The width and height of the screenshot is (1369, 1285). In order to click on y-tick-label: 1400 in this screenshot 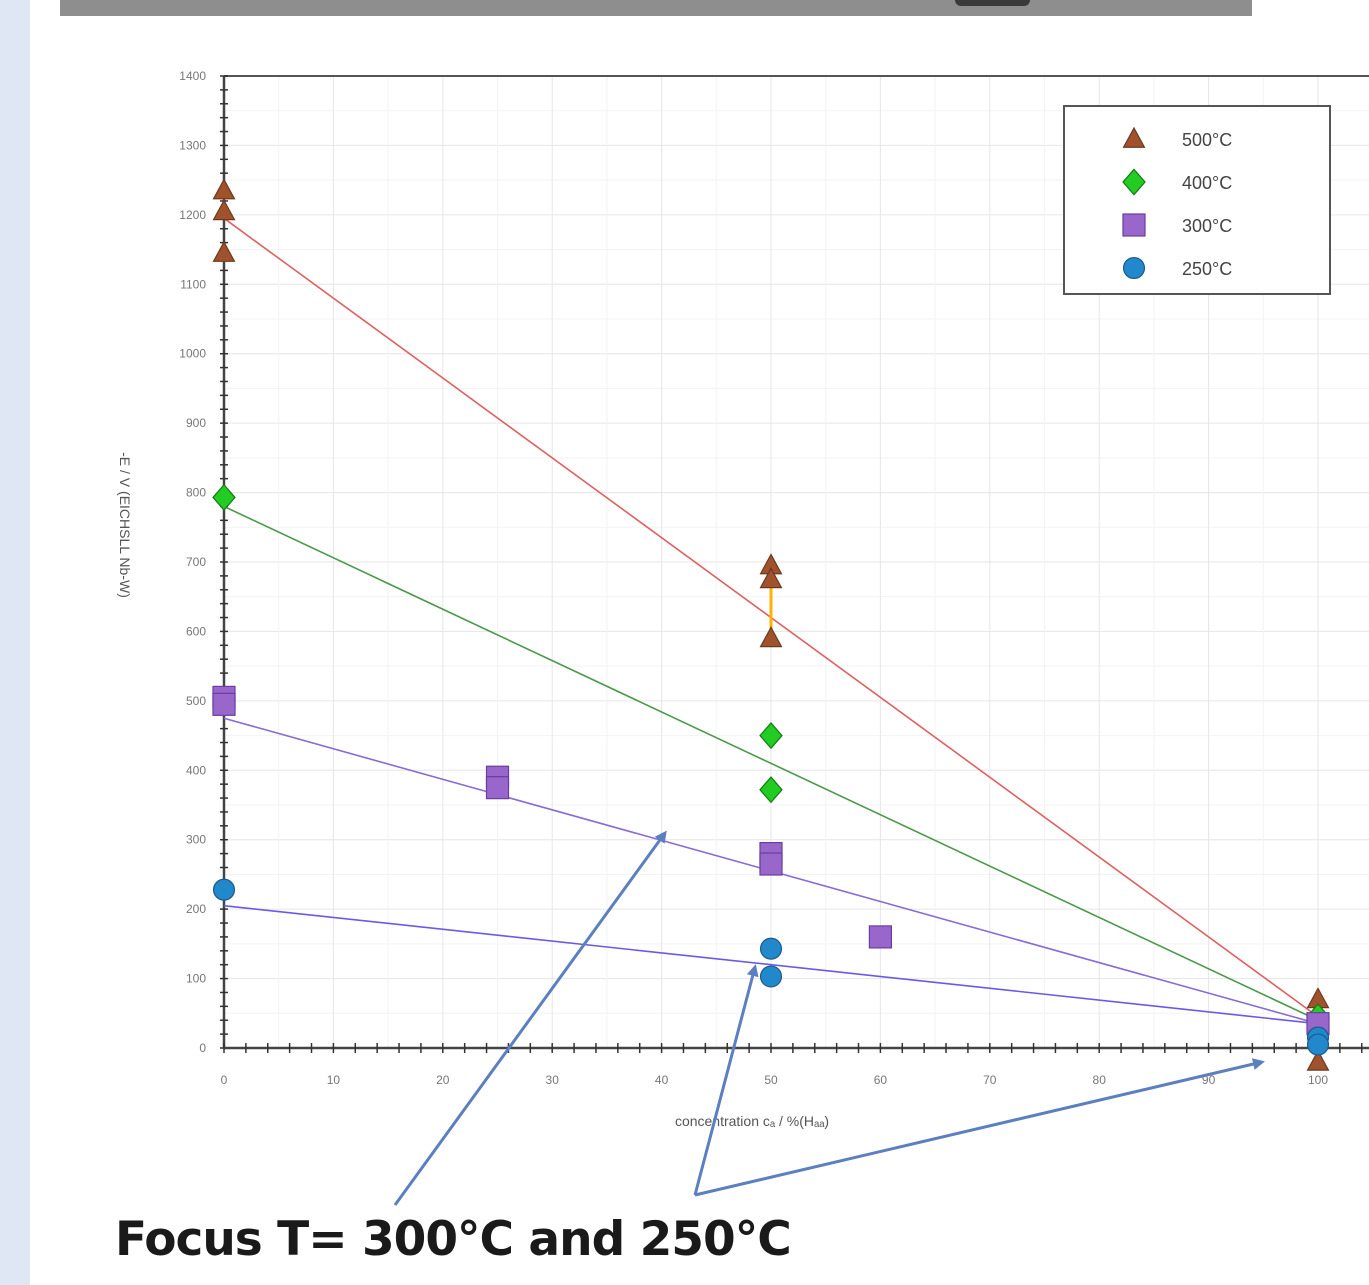, I will do `click(192, 76)`.